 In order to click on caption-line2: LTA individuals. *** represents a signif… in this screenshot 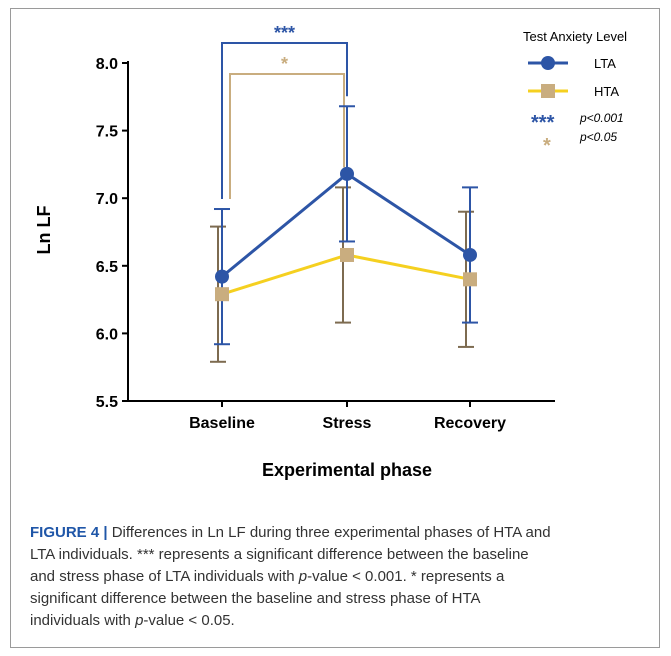, I will do `click(279, 554)`.